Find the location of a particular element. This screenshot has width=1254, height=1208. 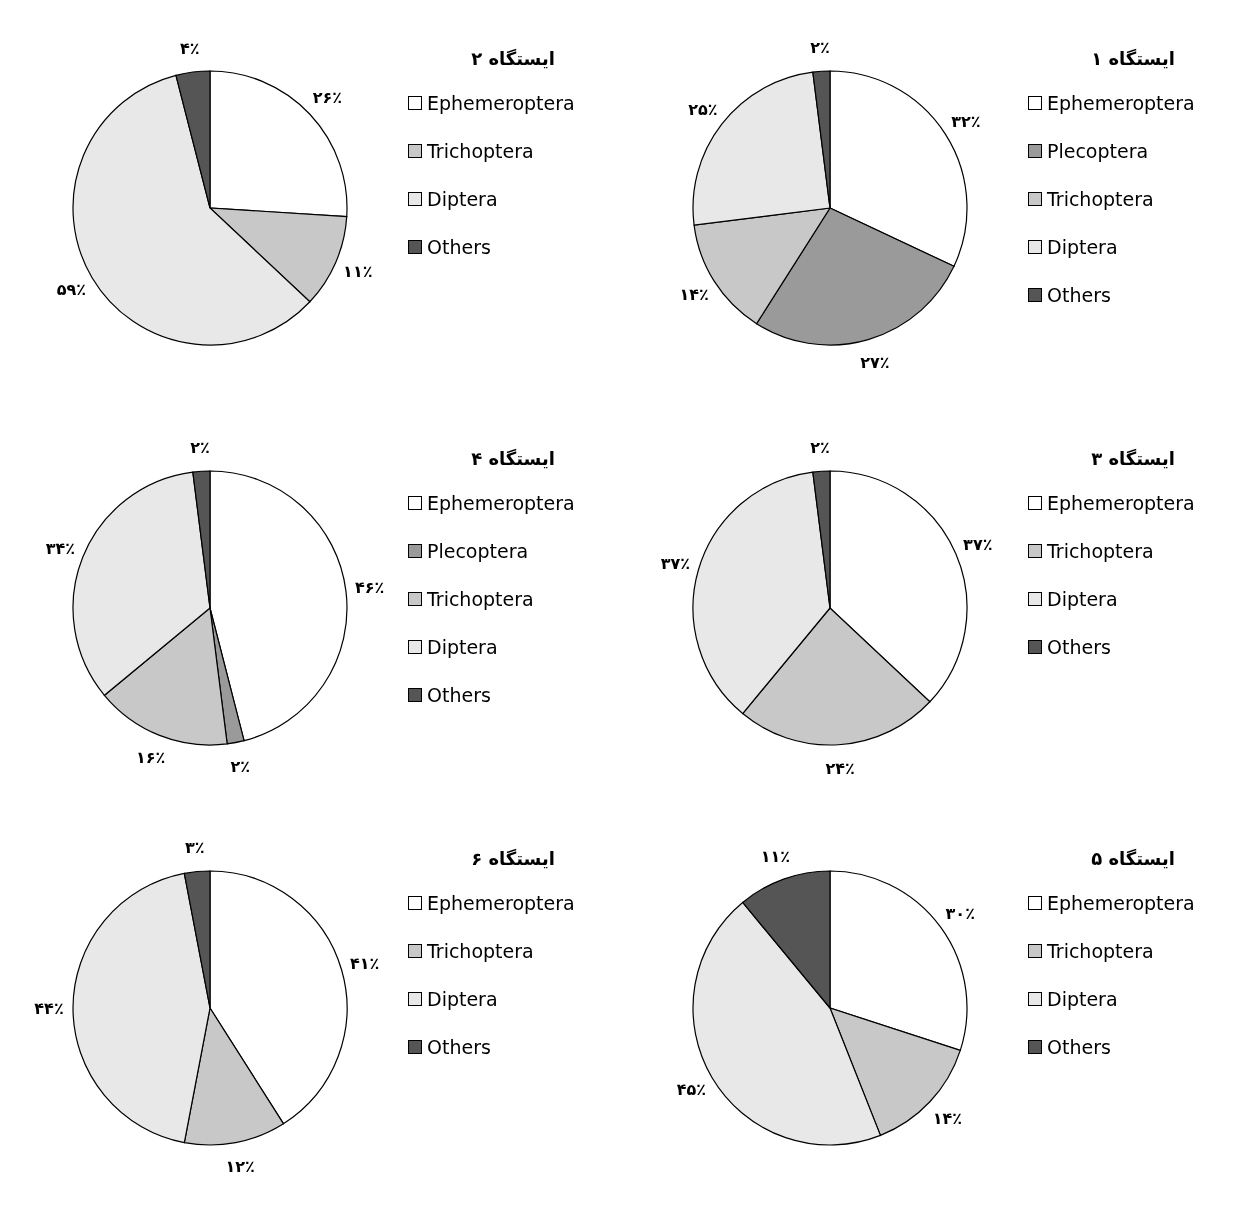

chart-title: ایستگاه ۵ is located at coordinates (1133, 858).